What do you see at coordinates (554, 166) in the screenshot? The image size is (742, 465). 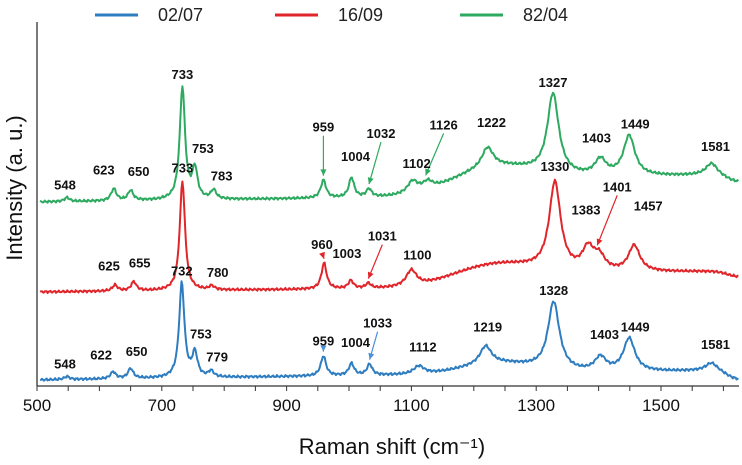 I see `peak-label: 1330` at bounding box center [554, 166].